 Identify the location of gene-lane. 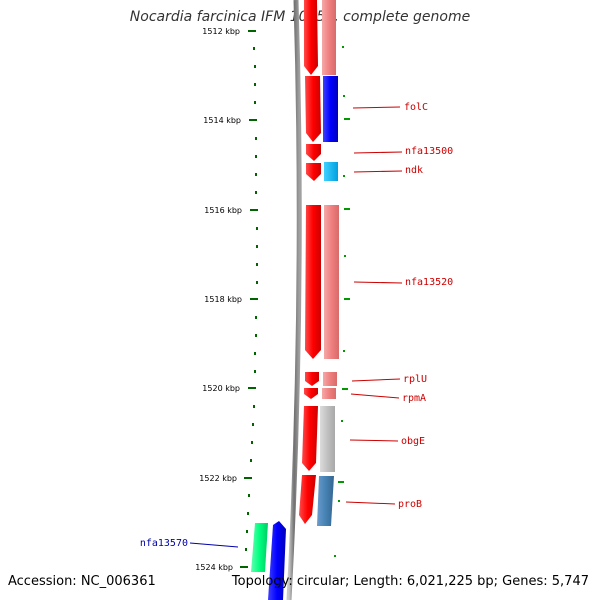
(328, 263).